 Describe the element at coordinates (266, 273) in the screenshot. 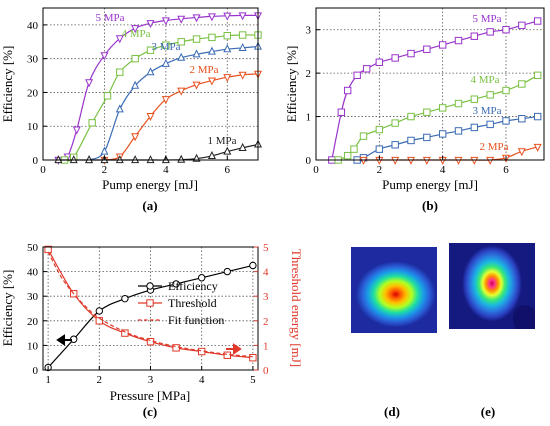

I see `chart-c-y2tick-label-4: 4` at that location.